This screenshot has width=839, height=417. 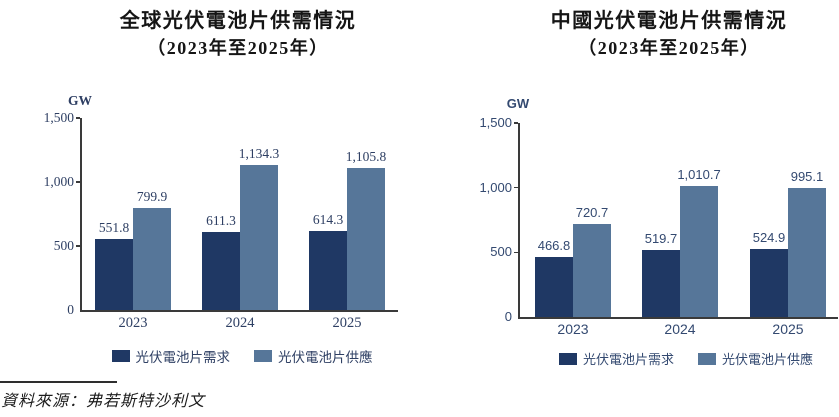 What do you see at coordinates (152, 196) in the screenshot?
I see `bar-value-label: 799.9` at bounding box center [152, 196].